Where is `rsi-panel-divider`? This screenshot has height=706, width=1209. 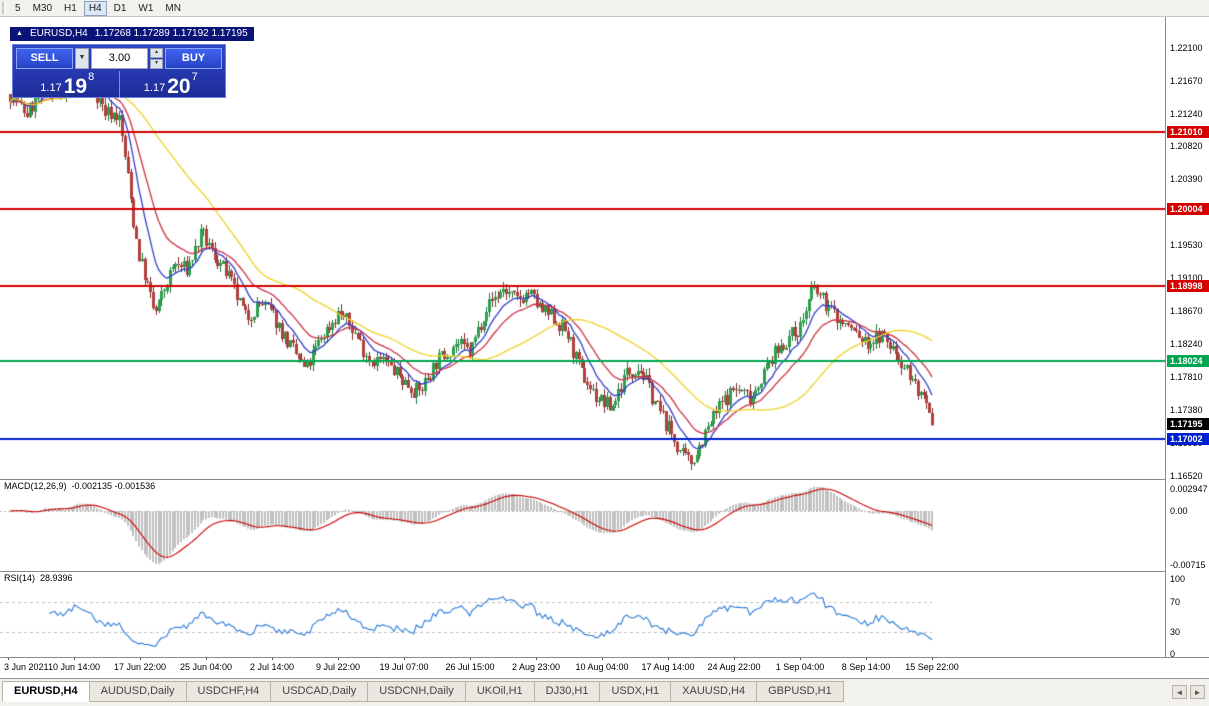 rsi-panel-divider is located at coordinates (604, 571).